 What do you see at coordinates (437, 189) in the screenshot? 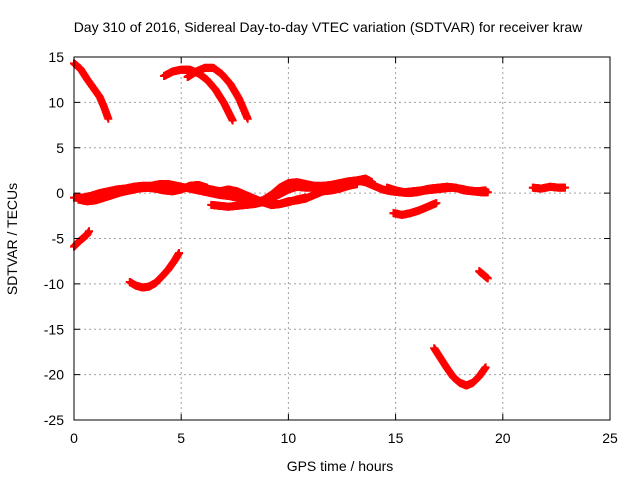
I see `series-arc-near-zero-f` at bounding box center [437, 189].